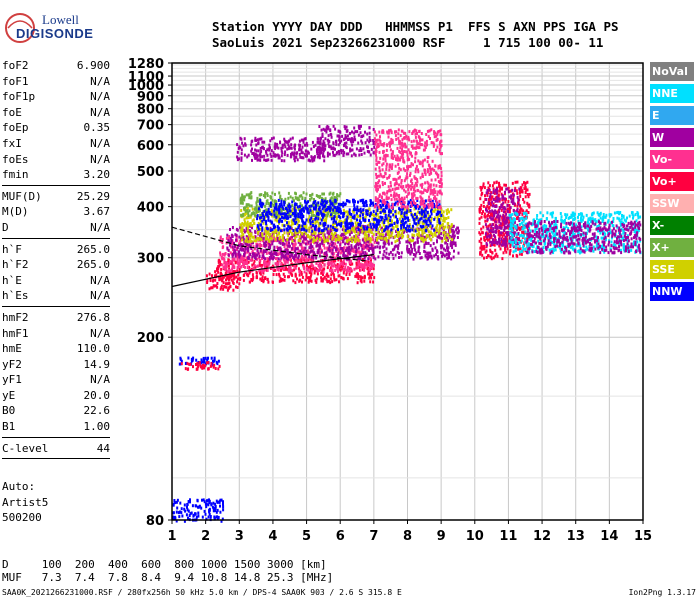 This screenshot has height=600, width=700. Describe the element at coordinates (12, 364) in the screenshot. I see `param-label: yF2` at that location.